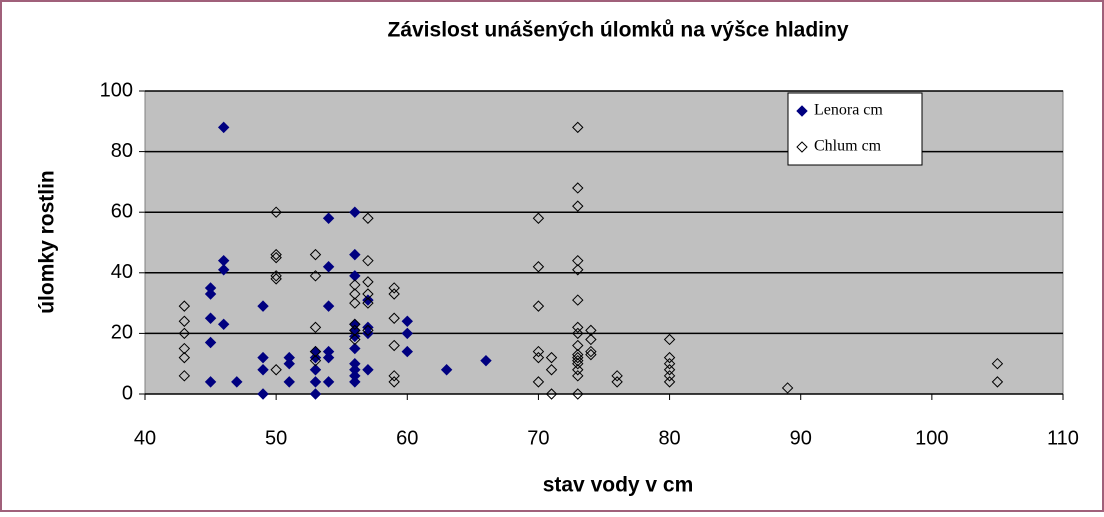 This screenshot has height=517, width=1104. I want to click on x-tick-label: 50, so click(276, 438).